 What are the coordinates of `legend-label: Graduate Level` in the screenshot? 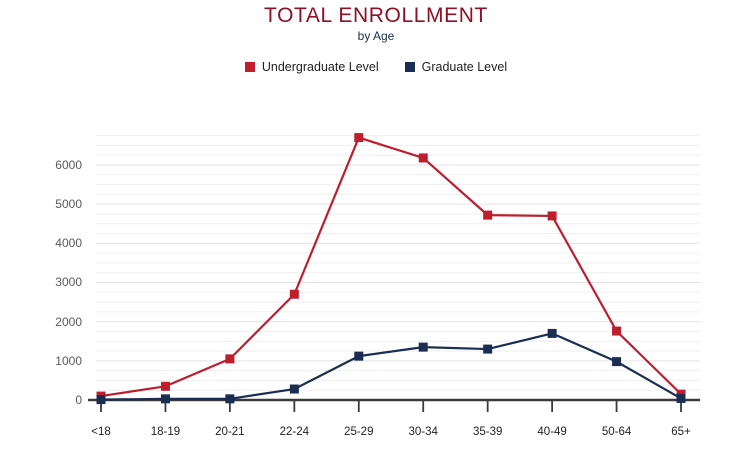 It's located at (464, 67).